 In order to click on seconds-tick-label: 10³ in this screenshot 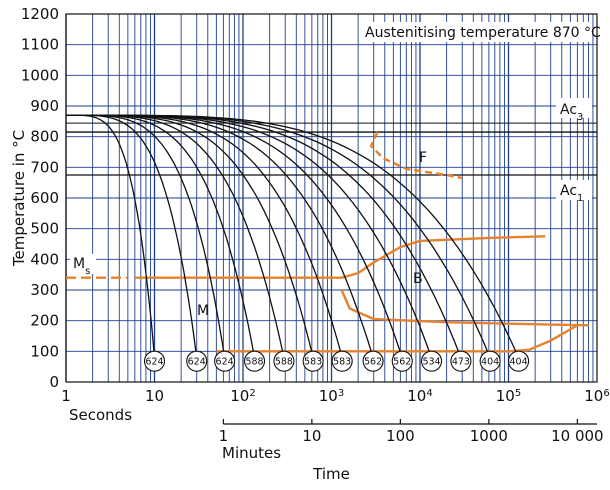, I will do `click(331, 396)`.